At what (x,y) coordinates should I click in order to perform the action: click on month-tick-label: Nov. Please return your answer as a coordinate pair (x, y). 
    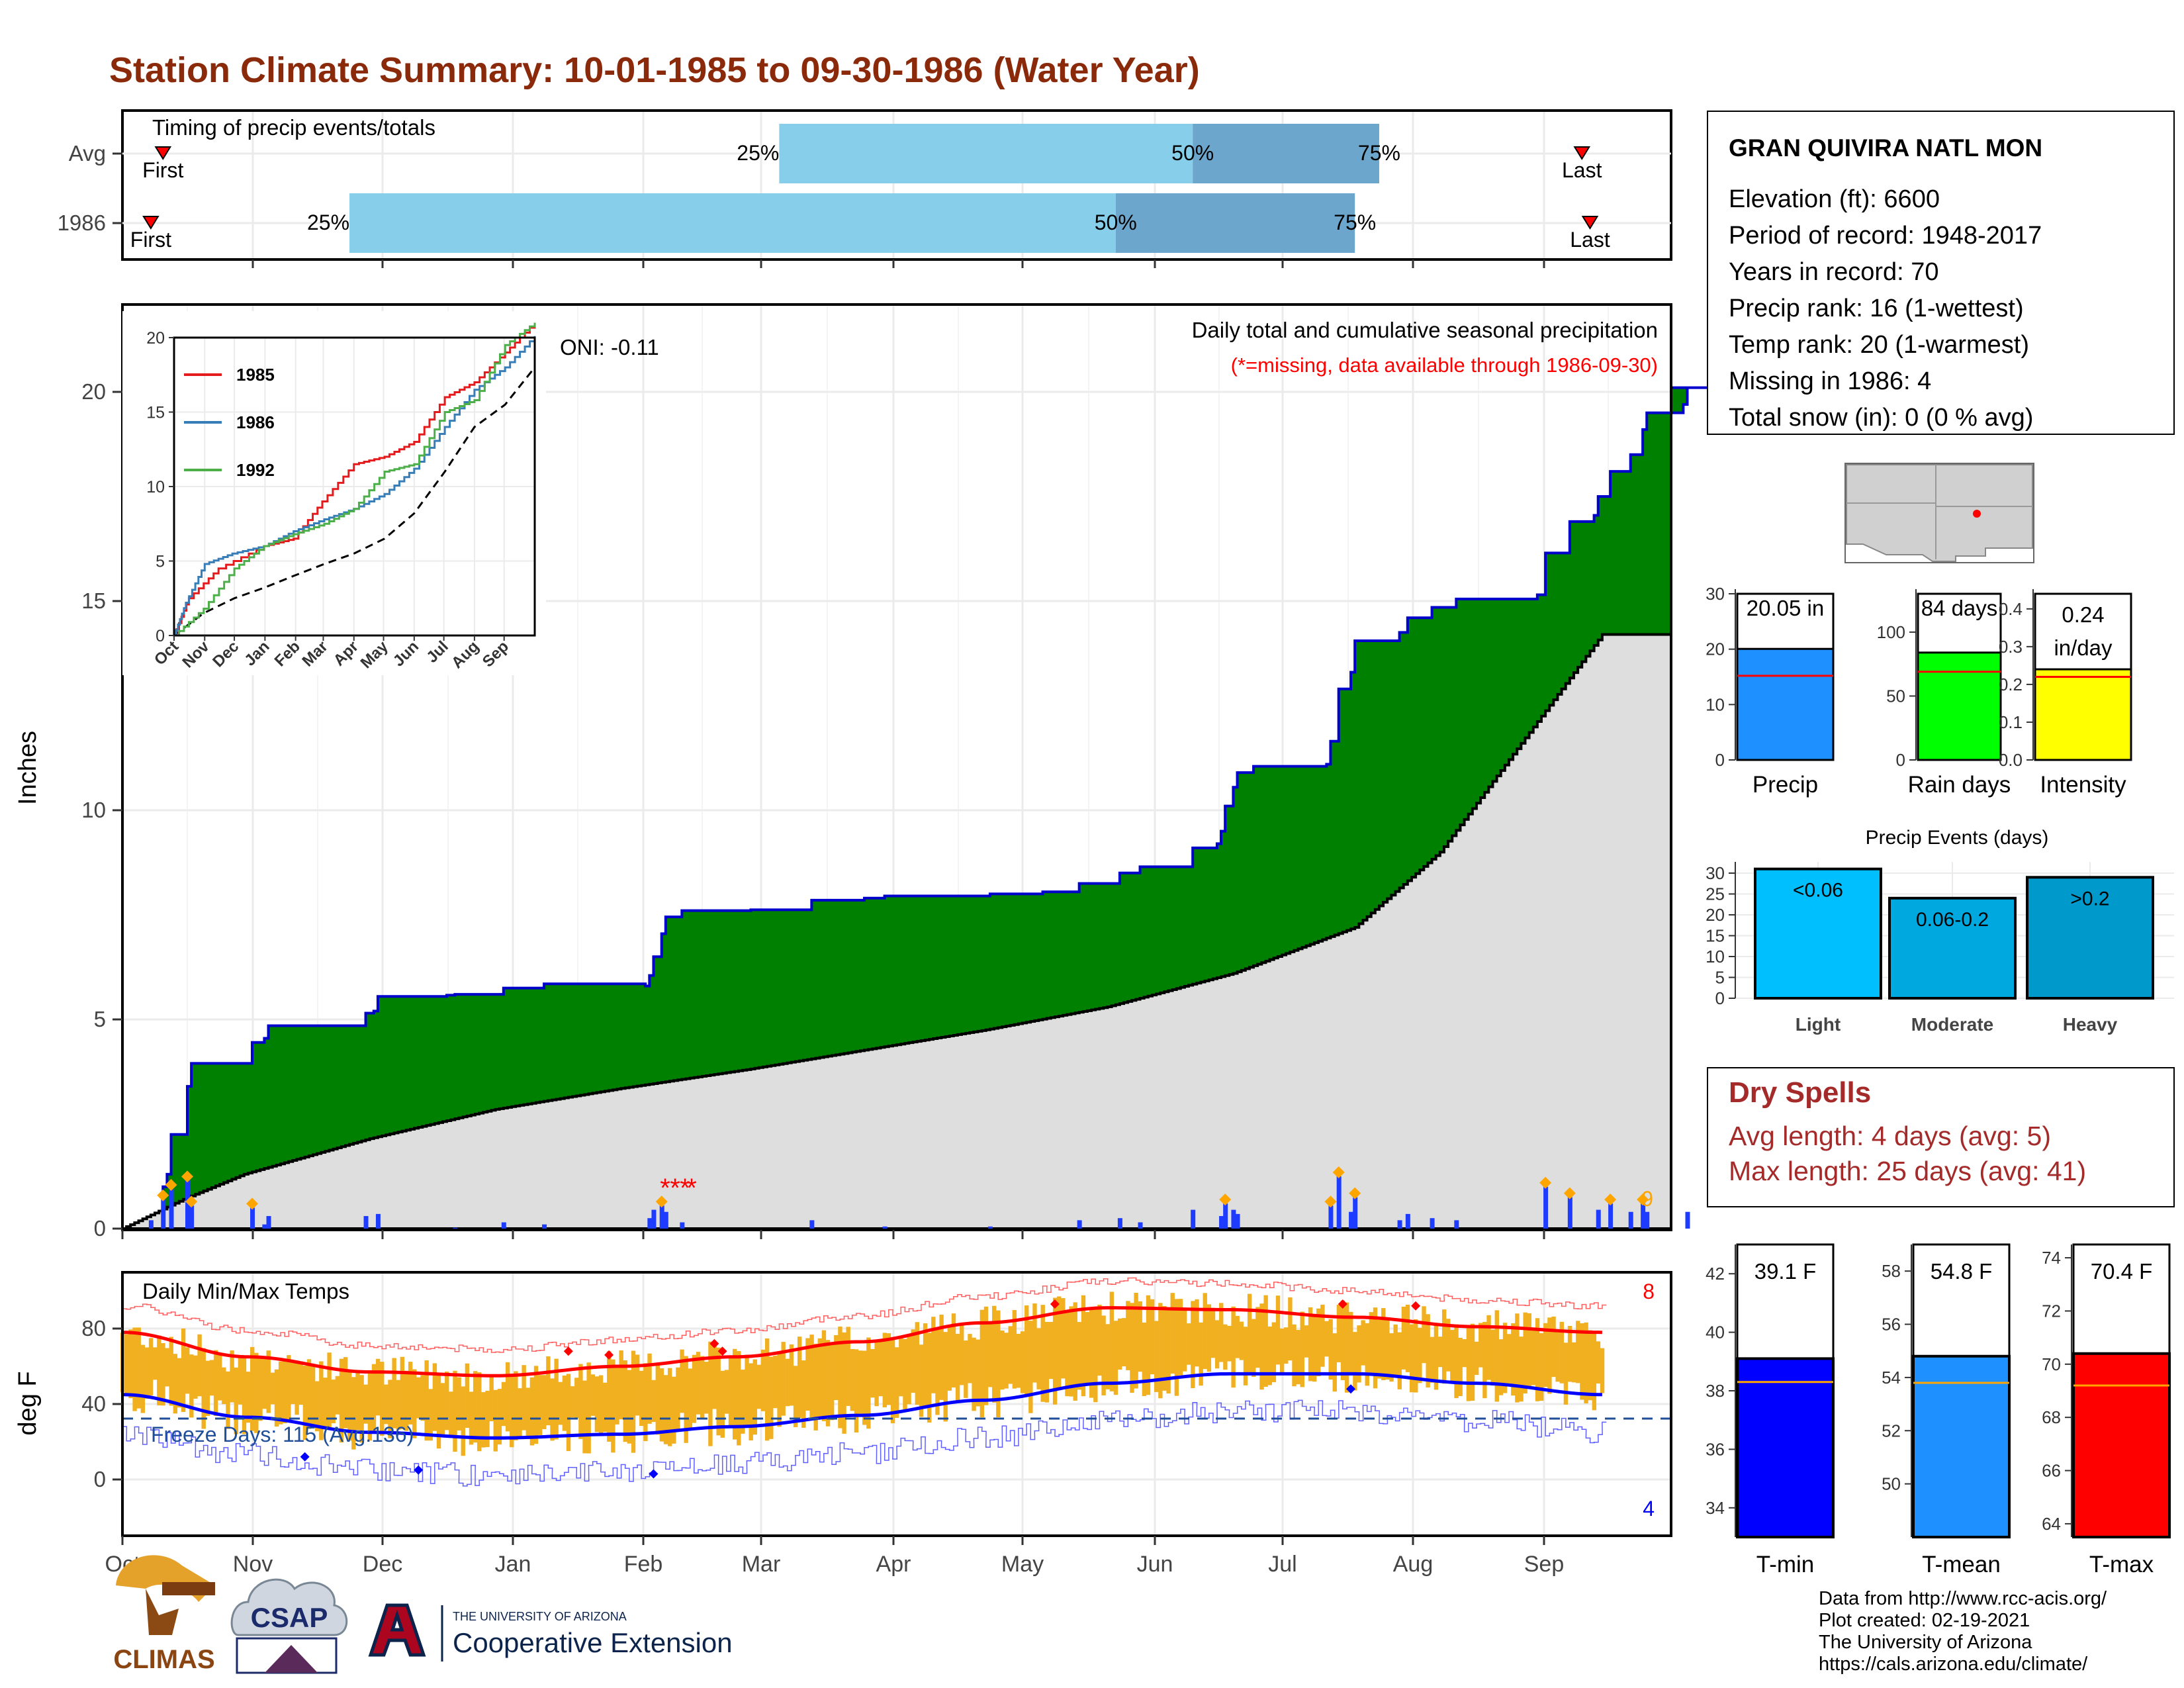
    Looking at the image, I should click on (253, 1564).